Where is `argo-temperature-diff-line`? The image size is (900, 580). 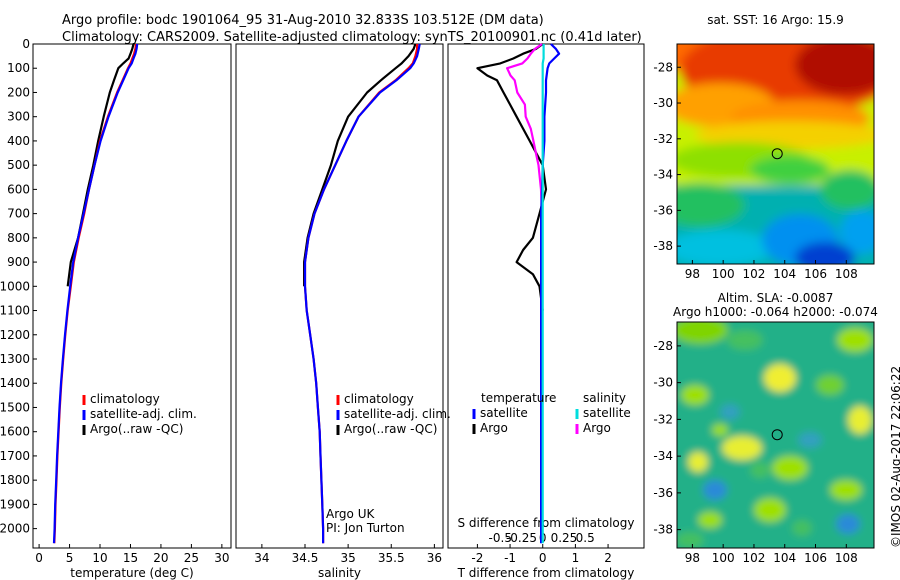 argo-temperature-diff-line is located at coordinates (512, 177).